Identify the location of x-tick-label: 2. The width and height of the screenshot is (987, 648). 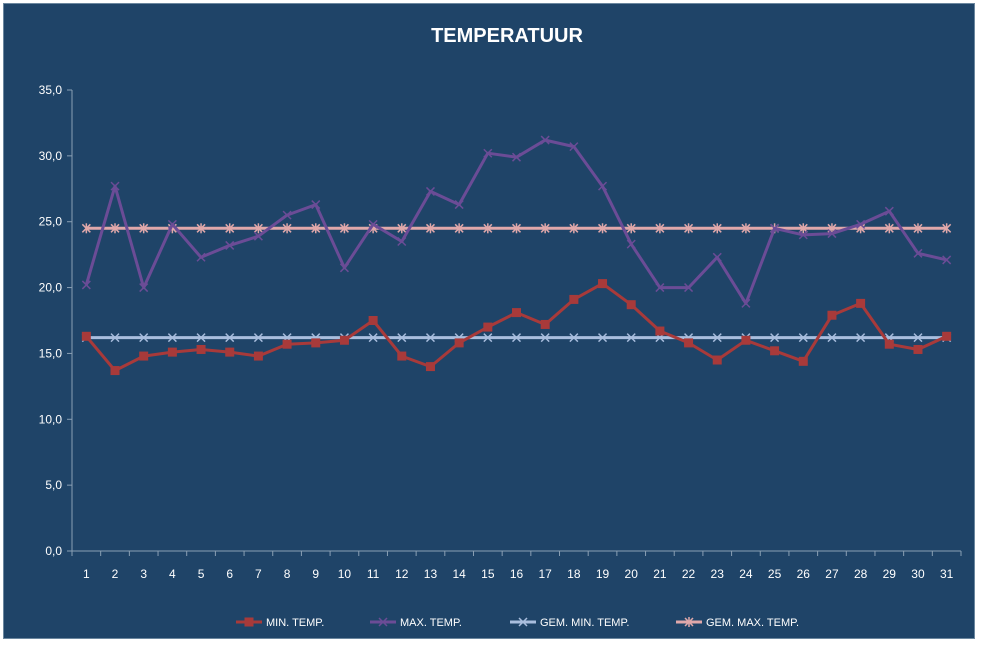
(115, 574).